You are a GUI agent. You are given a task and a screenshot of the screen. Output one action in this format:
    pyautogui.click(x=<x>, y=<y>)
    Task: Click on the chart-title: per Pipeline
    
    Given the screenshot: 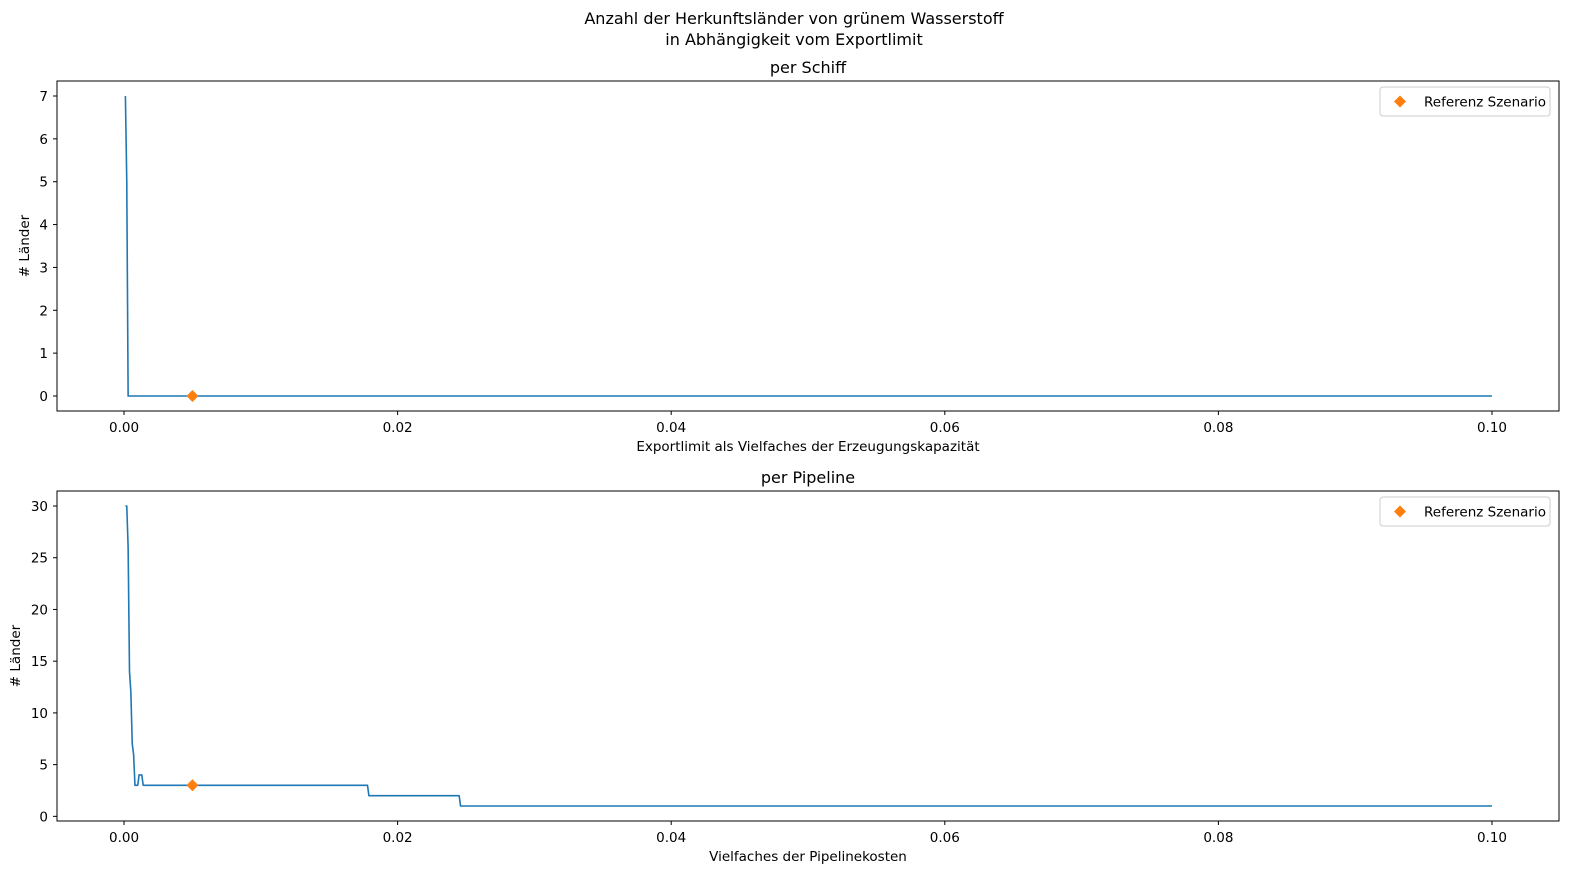 What is the action you would take?
    pyautogui.click(x=808, y=477)
    